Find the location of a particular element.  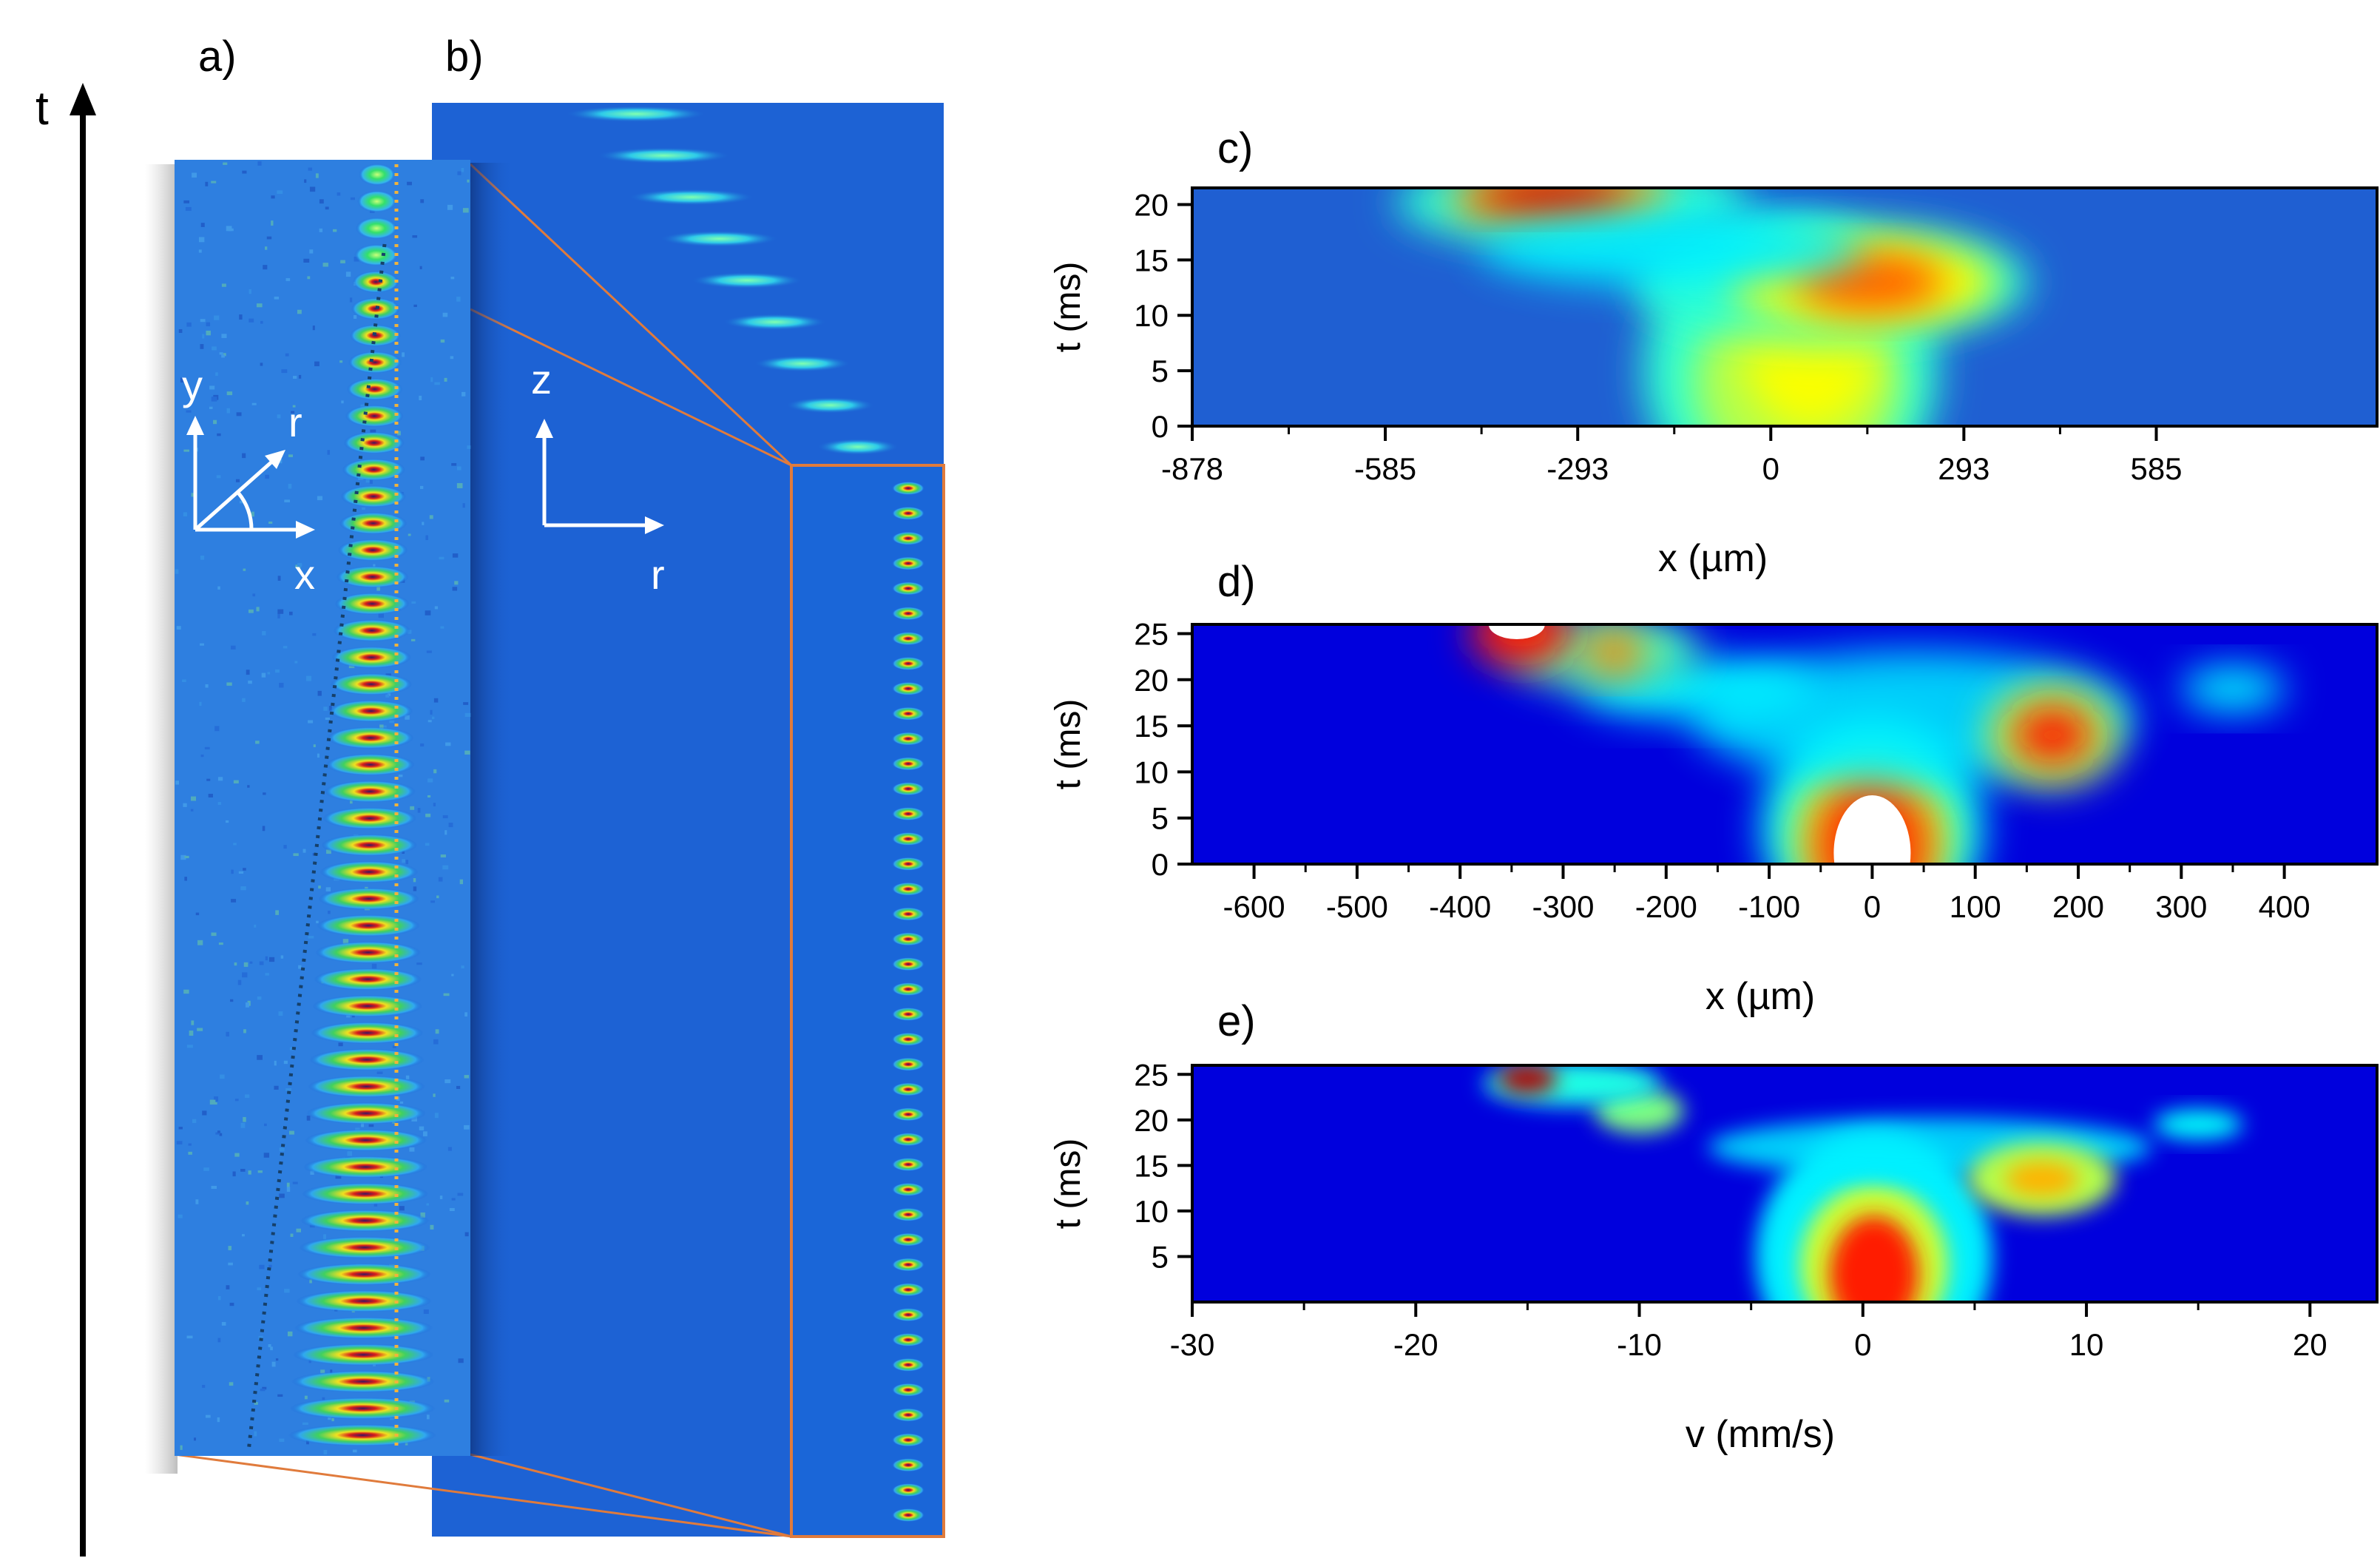

heat-level is located at coordinates (1553, 201).